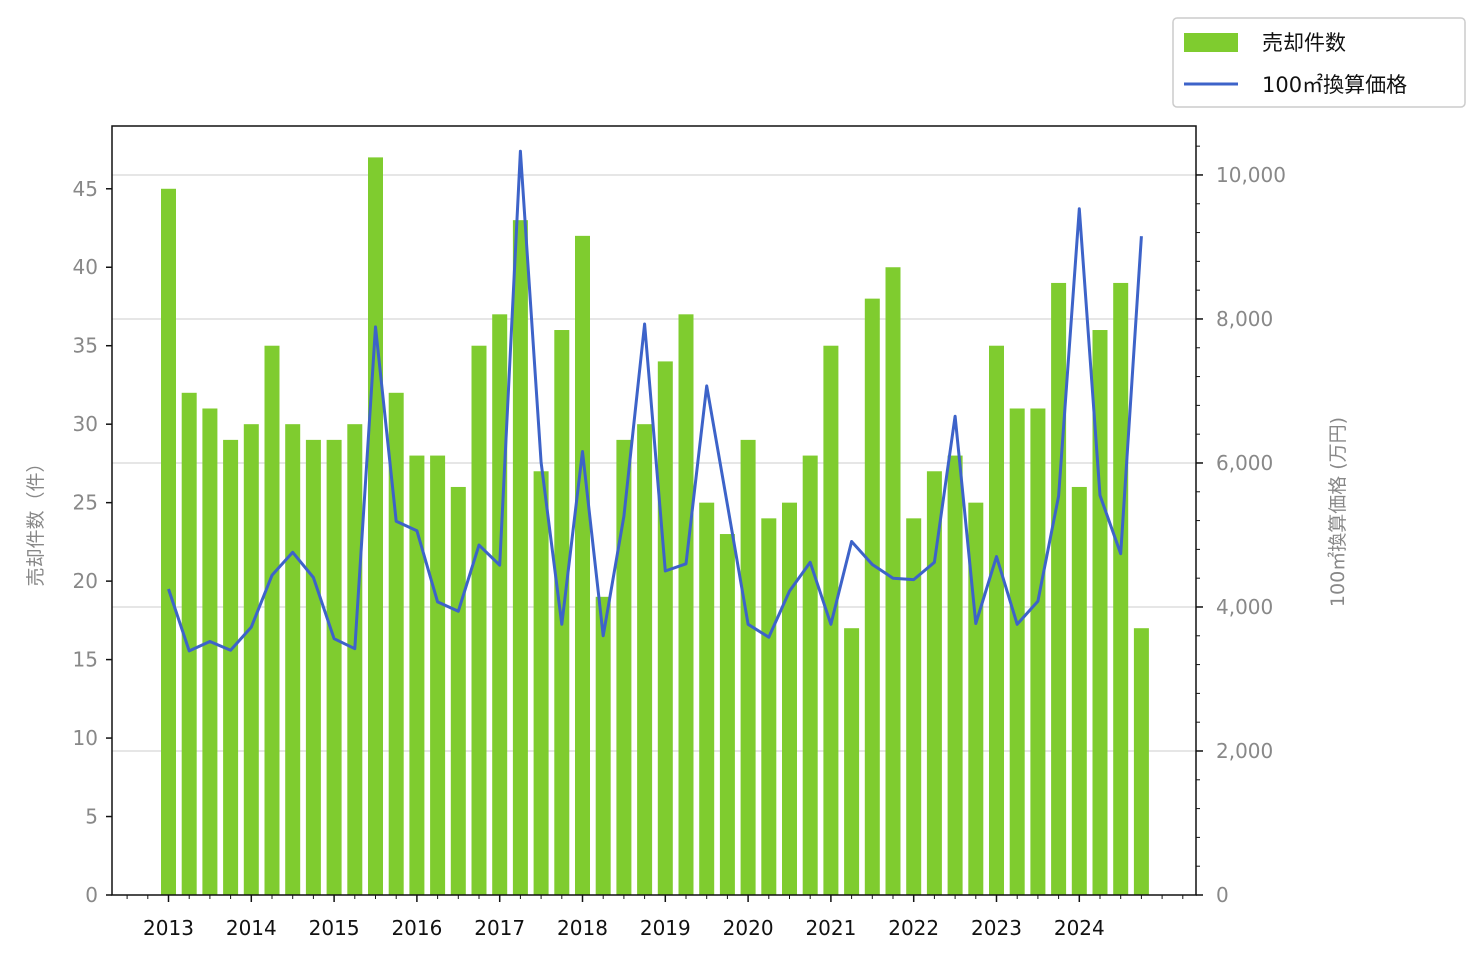  Describe the element at coordinates (85, 267) in the screenshot. I see `left-tick-label: 40` at that location.